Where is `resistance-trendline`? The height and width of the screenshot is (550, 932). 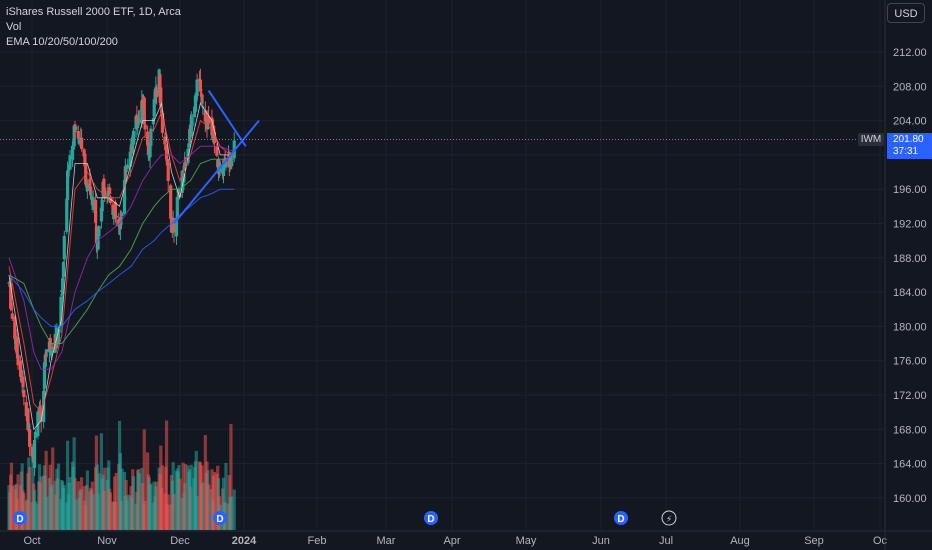 resistance-trendline is located at coordinates (227, 118).